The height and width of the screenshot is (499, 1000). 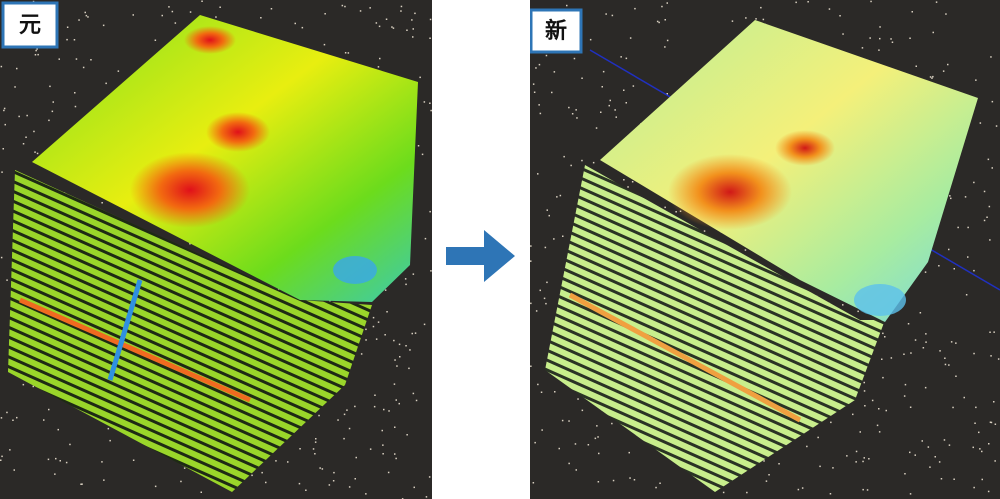 I want to click on cold-spot, so click(x=355, y=270).